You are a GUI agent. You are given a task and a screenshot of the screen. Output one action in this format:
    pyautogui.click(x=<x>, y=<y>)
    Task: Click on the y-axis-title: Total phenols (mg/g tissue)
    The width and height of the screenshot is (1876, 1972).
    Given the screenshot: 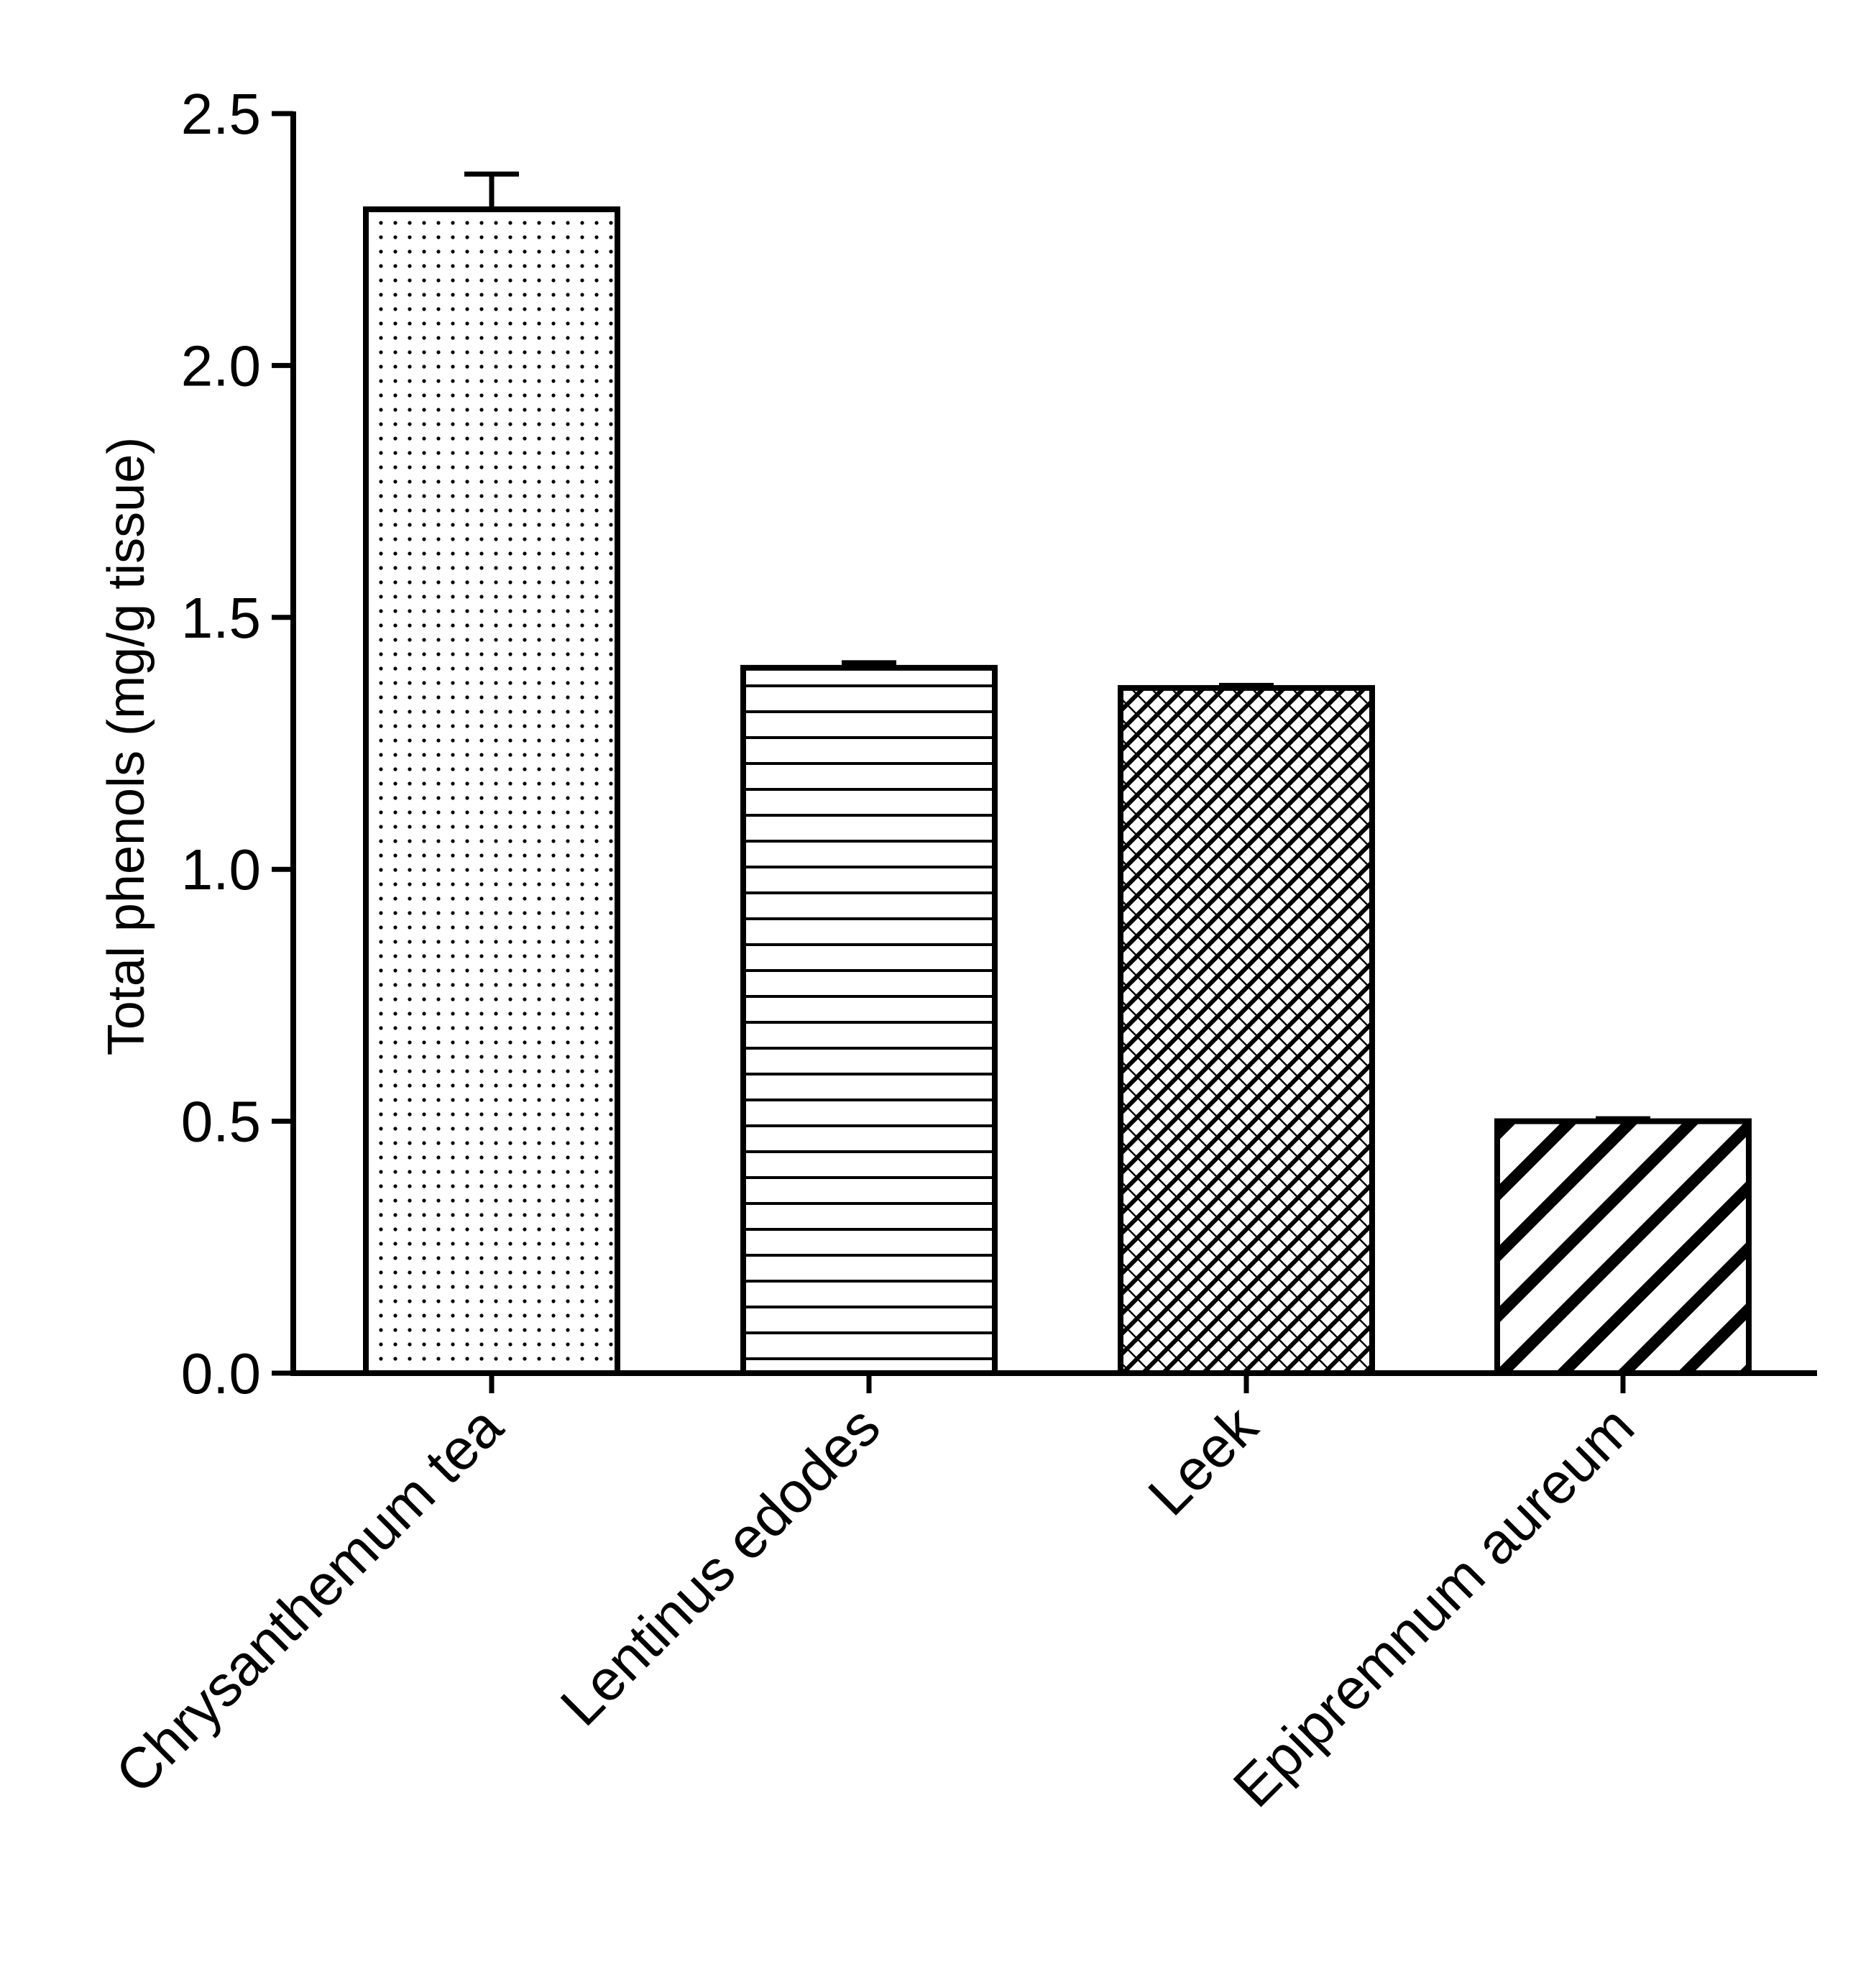 What is the action you would take?
    pyautogui.click(x=127, y=746)
    